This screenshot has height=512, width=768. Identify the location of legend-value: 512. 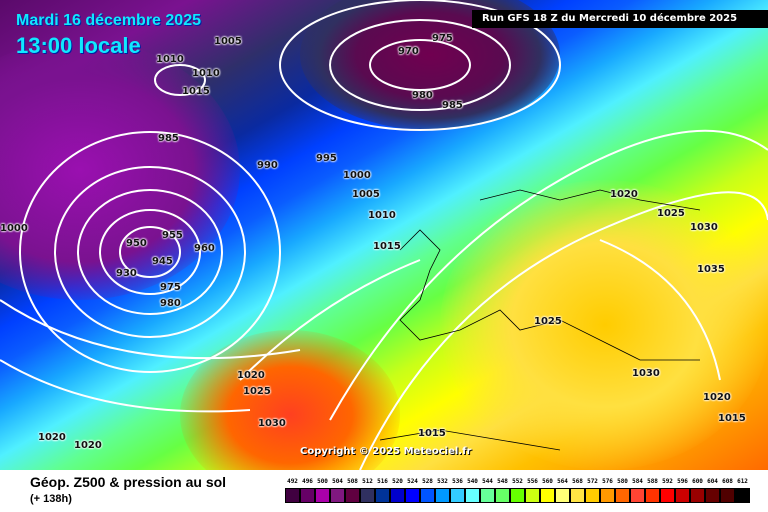
(367, 481).